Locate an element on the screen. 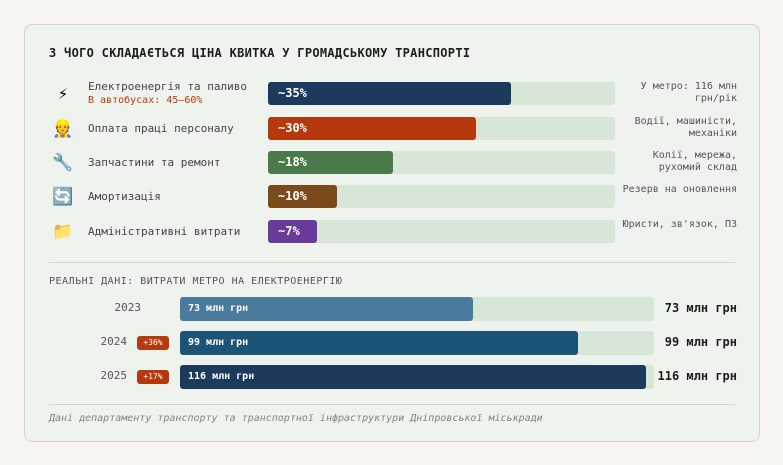 The image size is (783, 465). cost-label: Адміністративні витрати is located at coordinates (164, 231).